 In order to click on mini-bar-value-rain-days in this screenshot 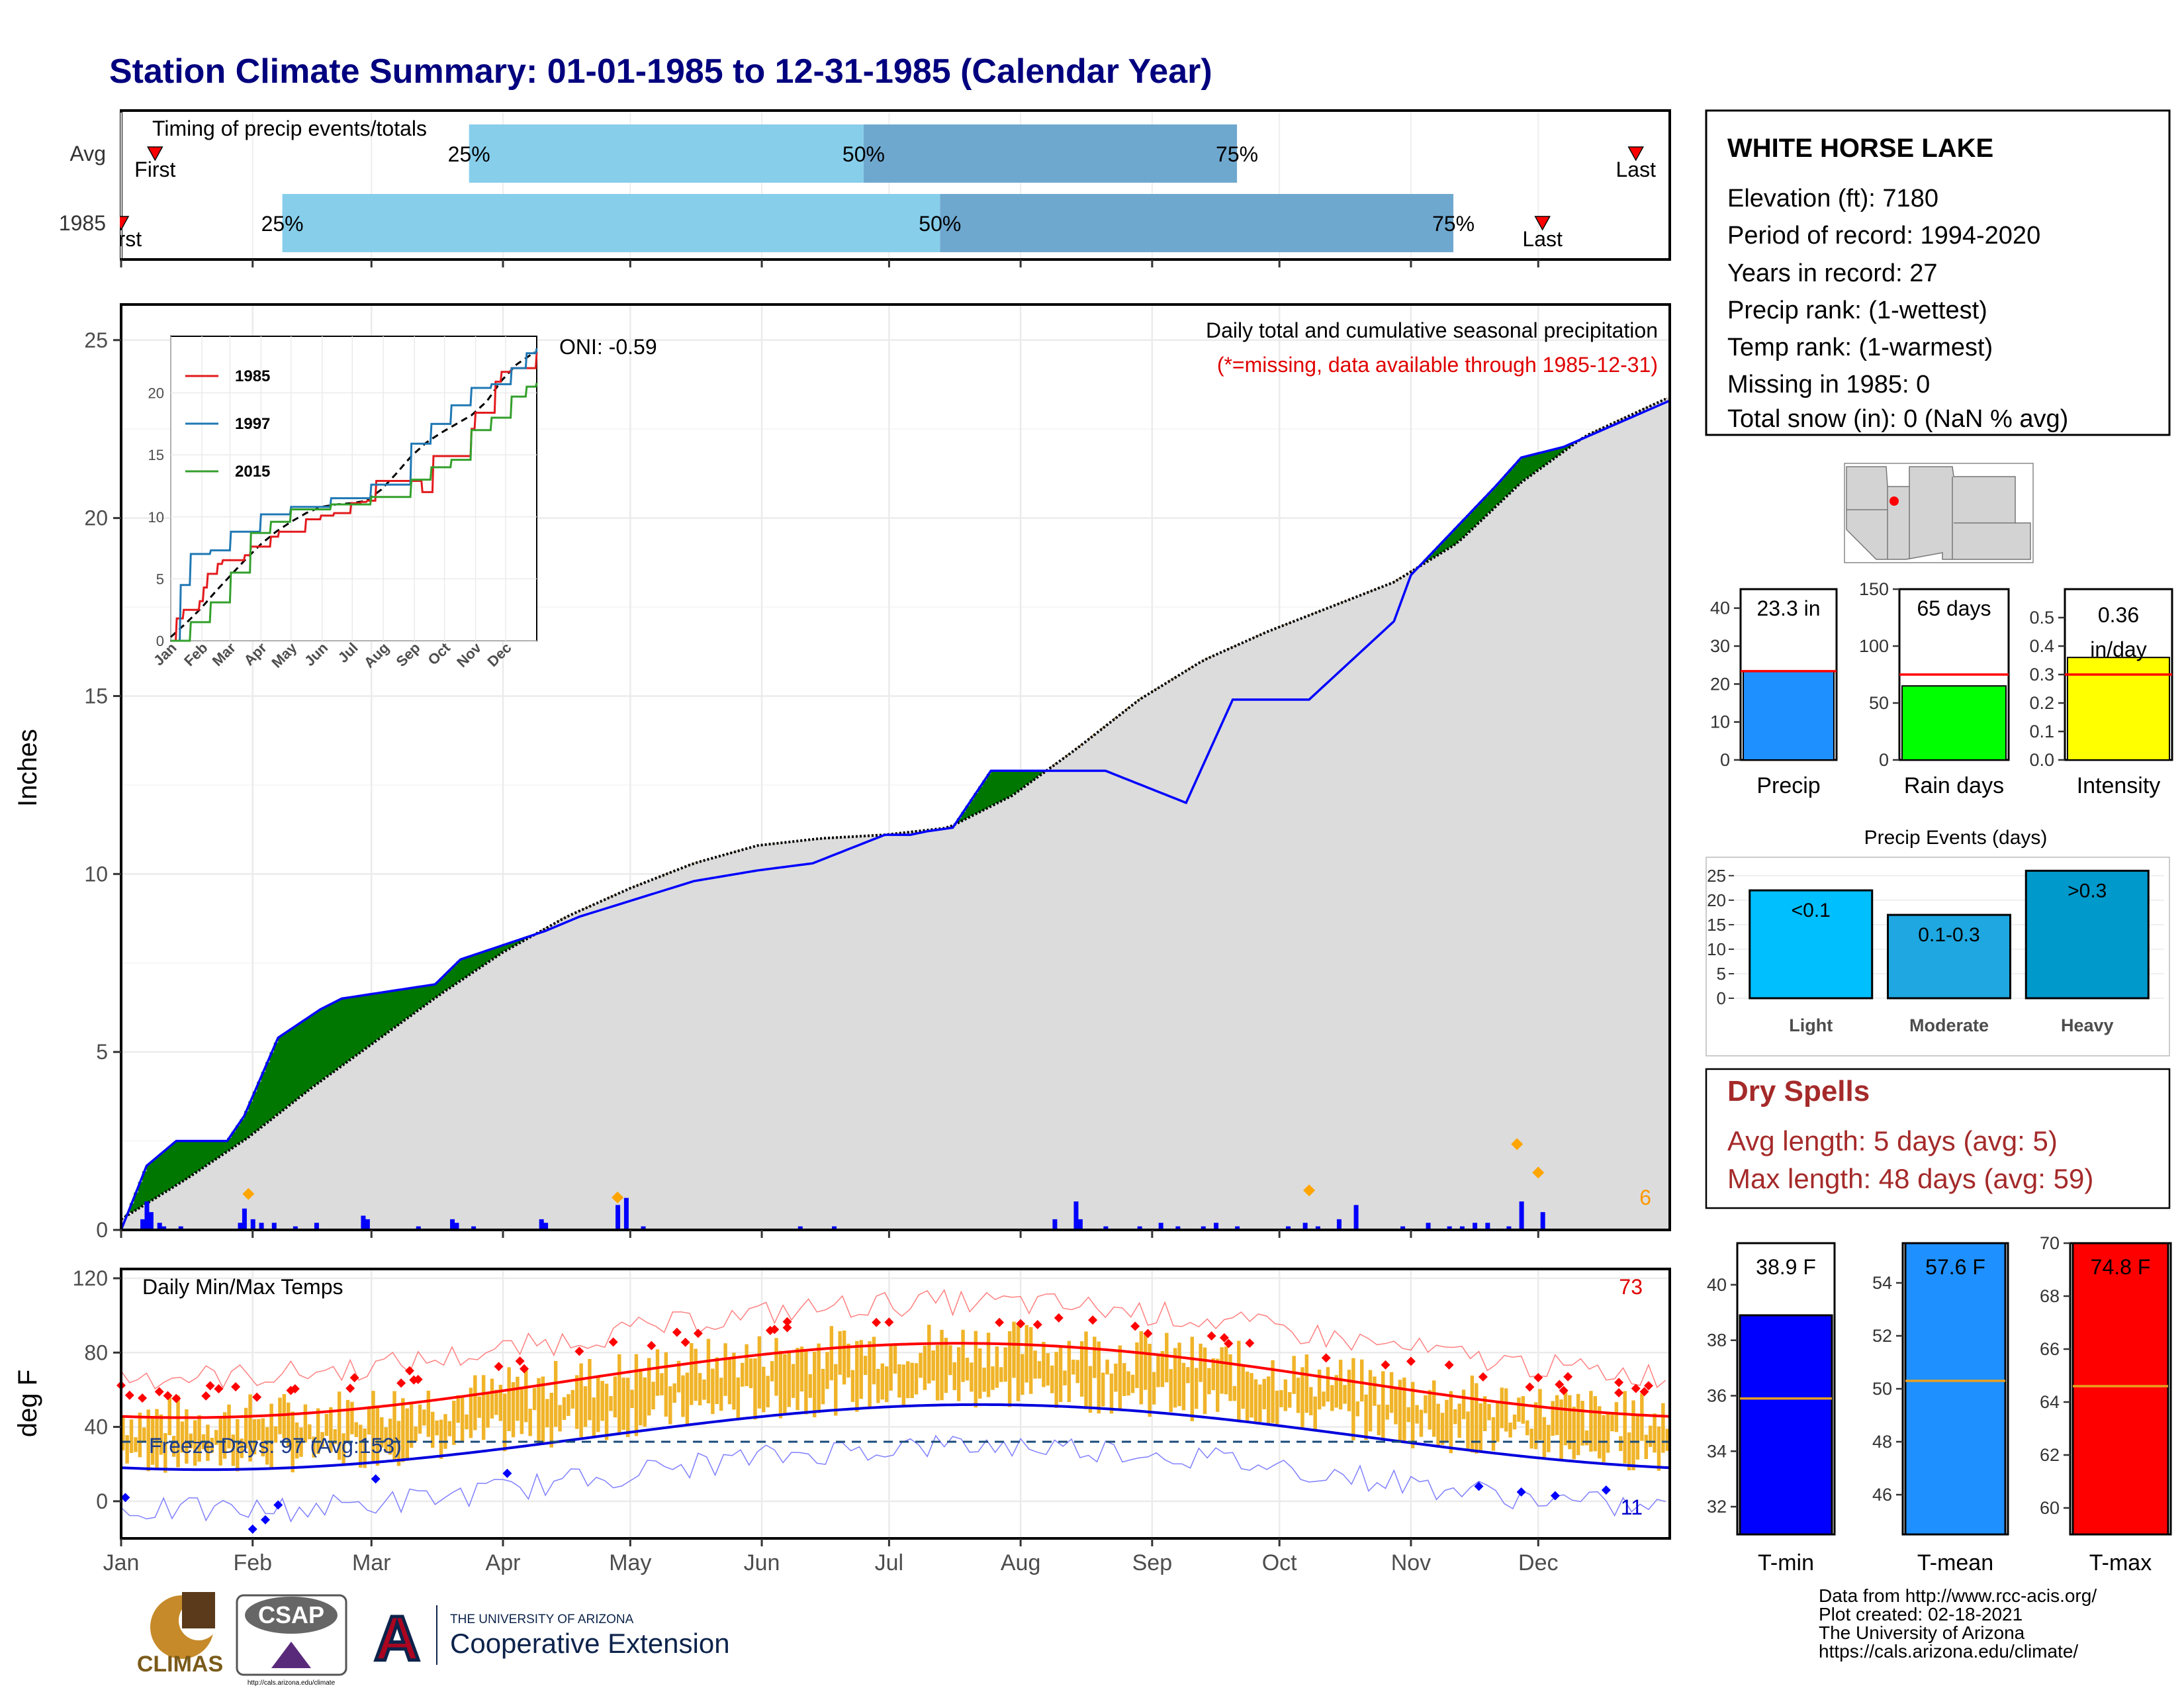, I will do `click(1954, 723)`.